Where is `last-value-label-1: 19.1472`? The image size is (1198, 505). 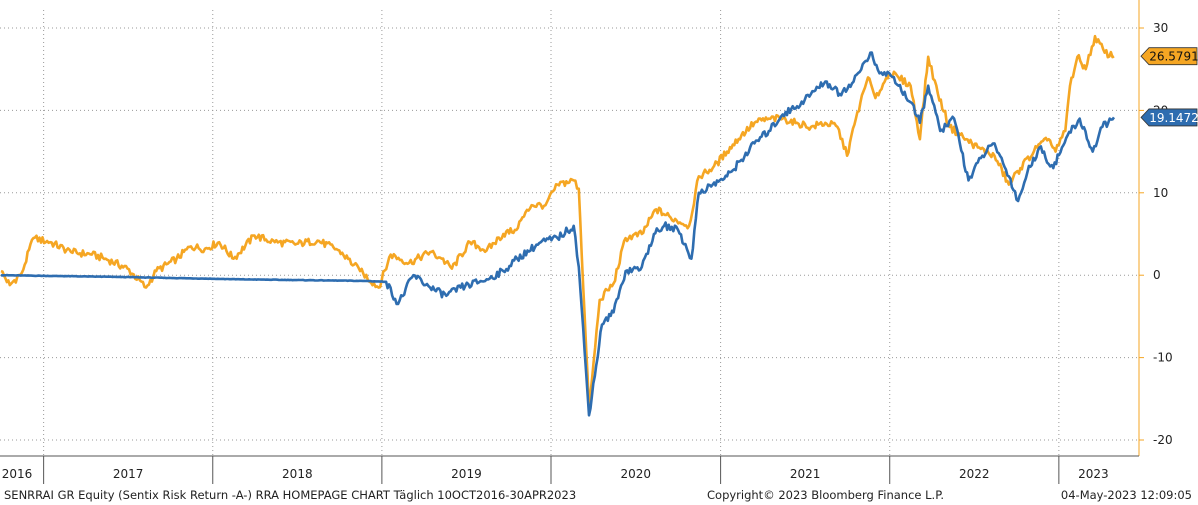 last-value-label-1: 19.1472 is located at coordinates (1173, 118).